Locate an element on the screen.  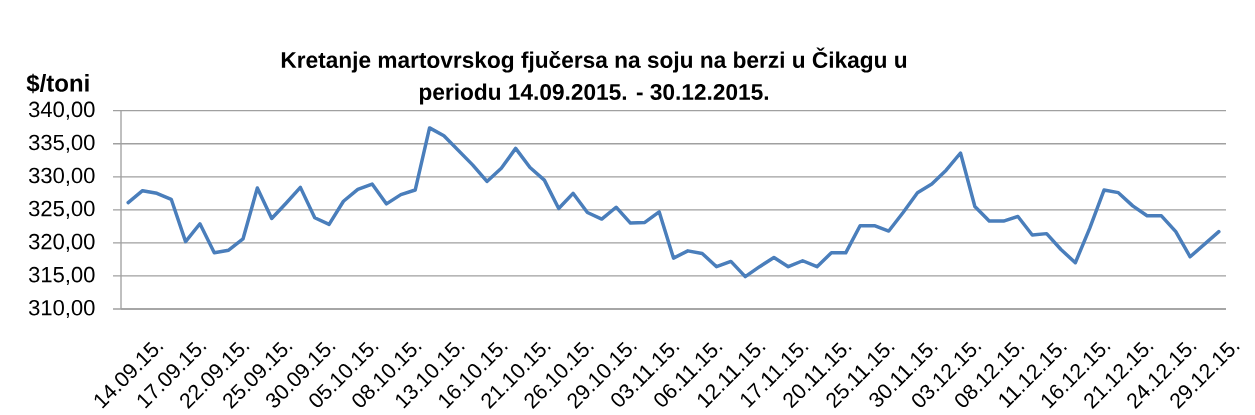
y-tick-label: 325,00 is located at coordinates (61, 209).